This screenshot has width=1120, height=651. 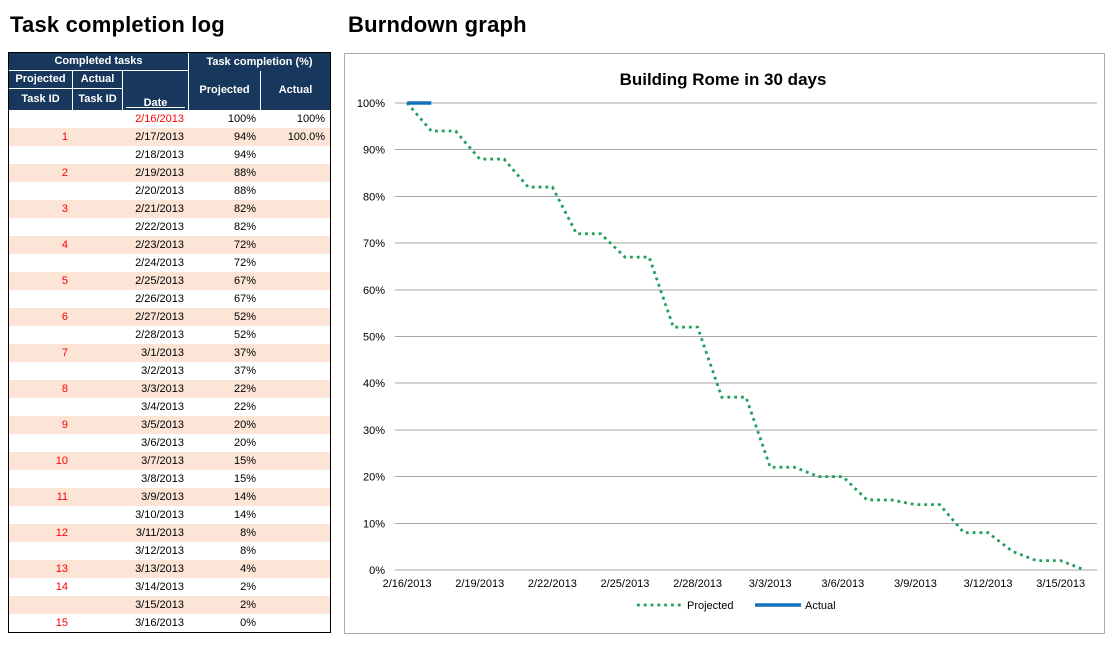 What do you see at coordinates (295, 119) in the screenshot?
I see `cell-actual-pct: 100%` at bounding box center [295, 119].